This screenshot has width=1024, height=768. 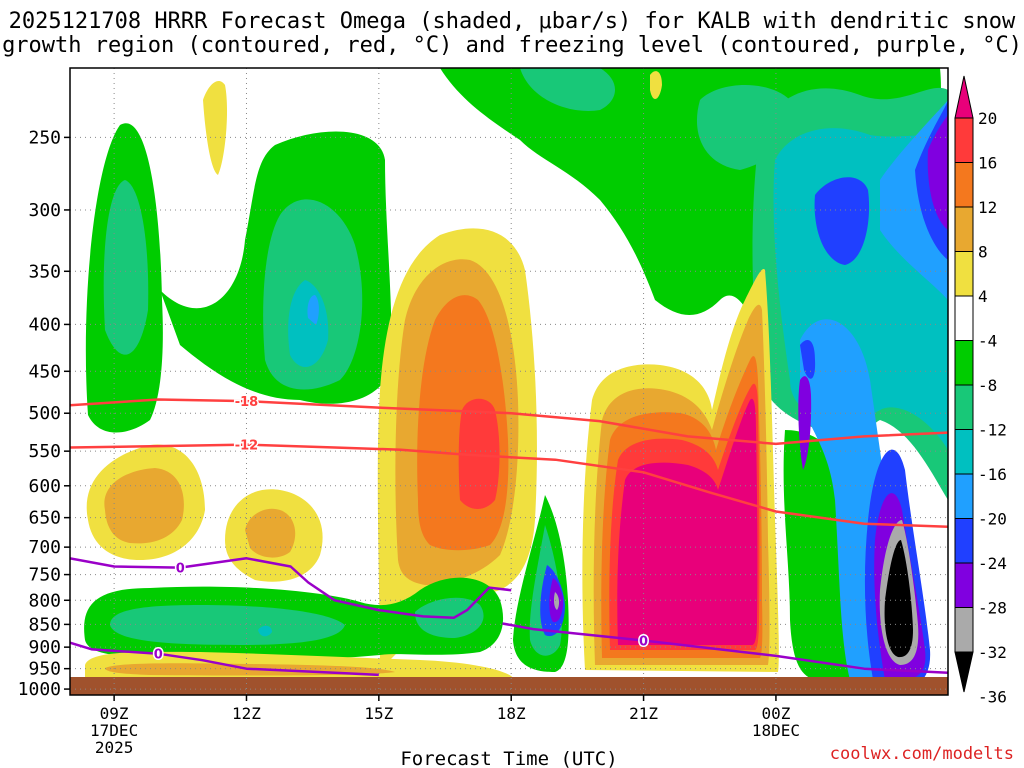 What do you see at coordinates (114, 713) in the screenshot?
I see `x-tick-label-9h-0: 09Z` at bounding box center [114, 713].